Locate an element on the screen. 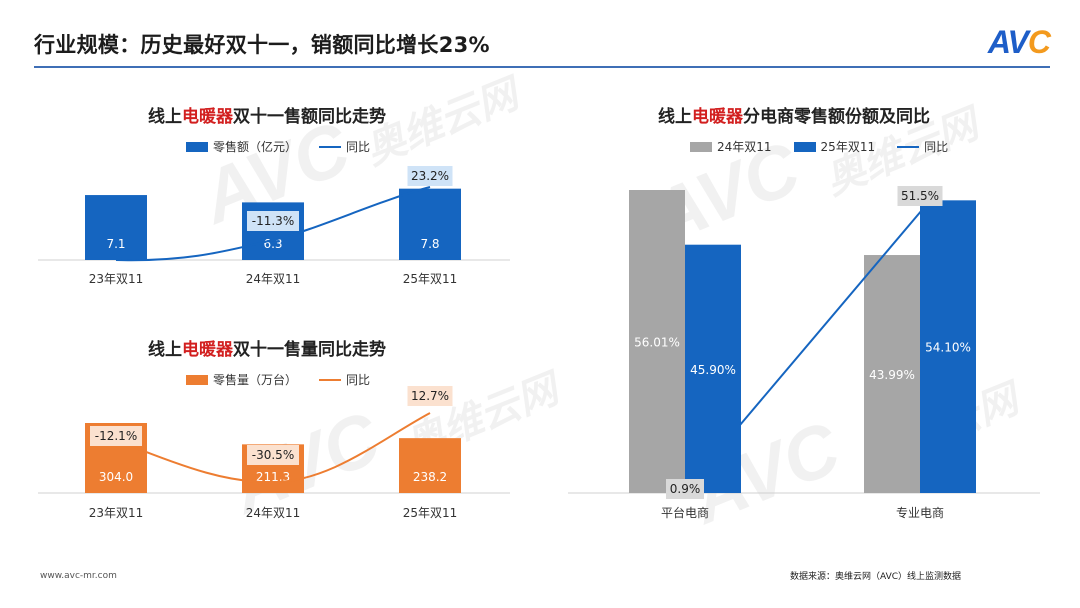  legend-bar-item: 零售额（亿元） is located at coordinates (241, 146).